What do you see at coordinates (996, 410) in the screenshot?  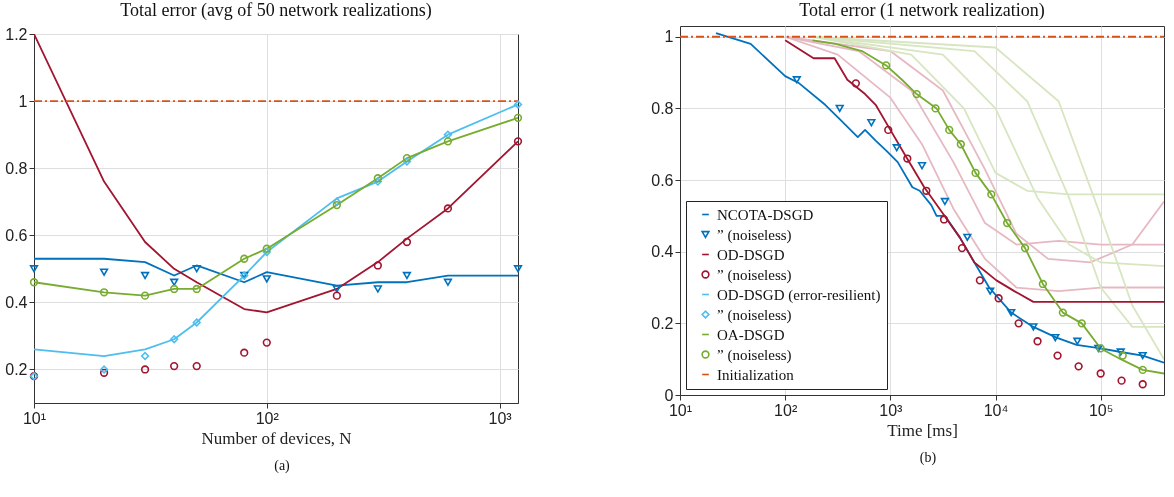 I see `x-tick-label: 10⁴` at bounding box center [996, 410].